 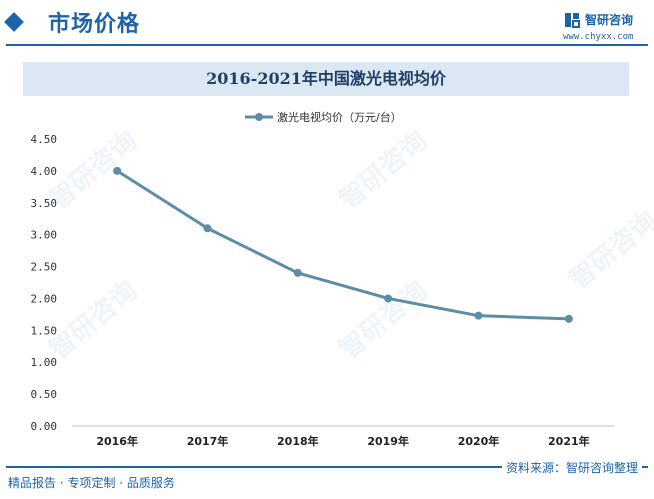 What do you see at coordinates (208, 441) in the screenshot?
I see `x-tick-label: 2017年` at bounding box center [208, 441].